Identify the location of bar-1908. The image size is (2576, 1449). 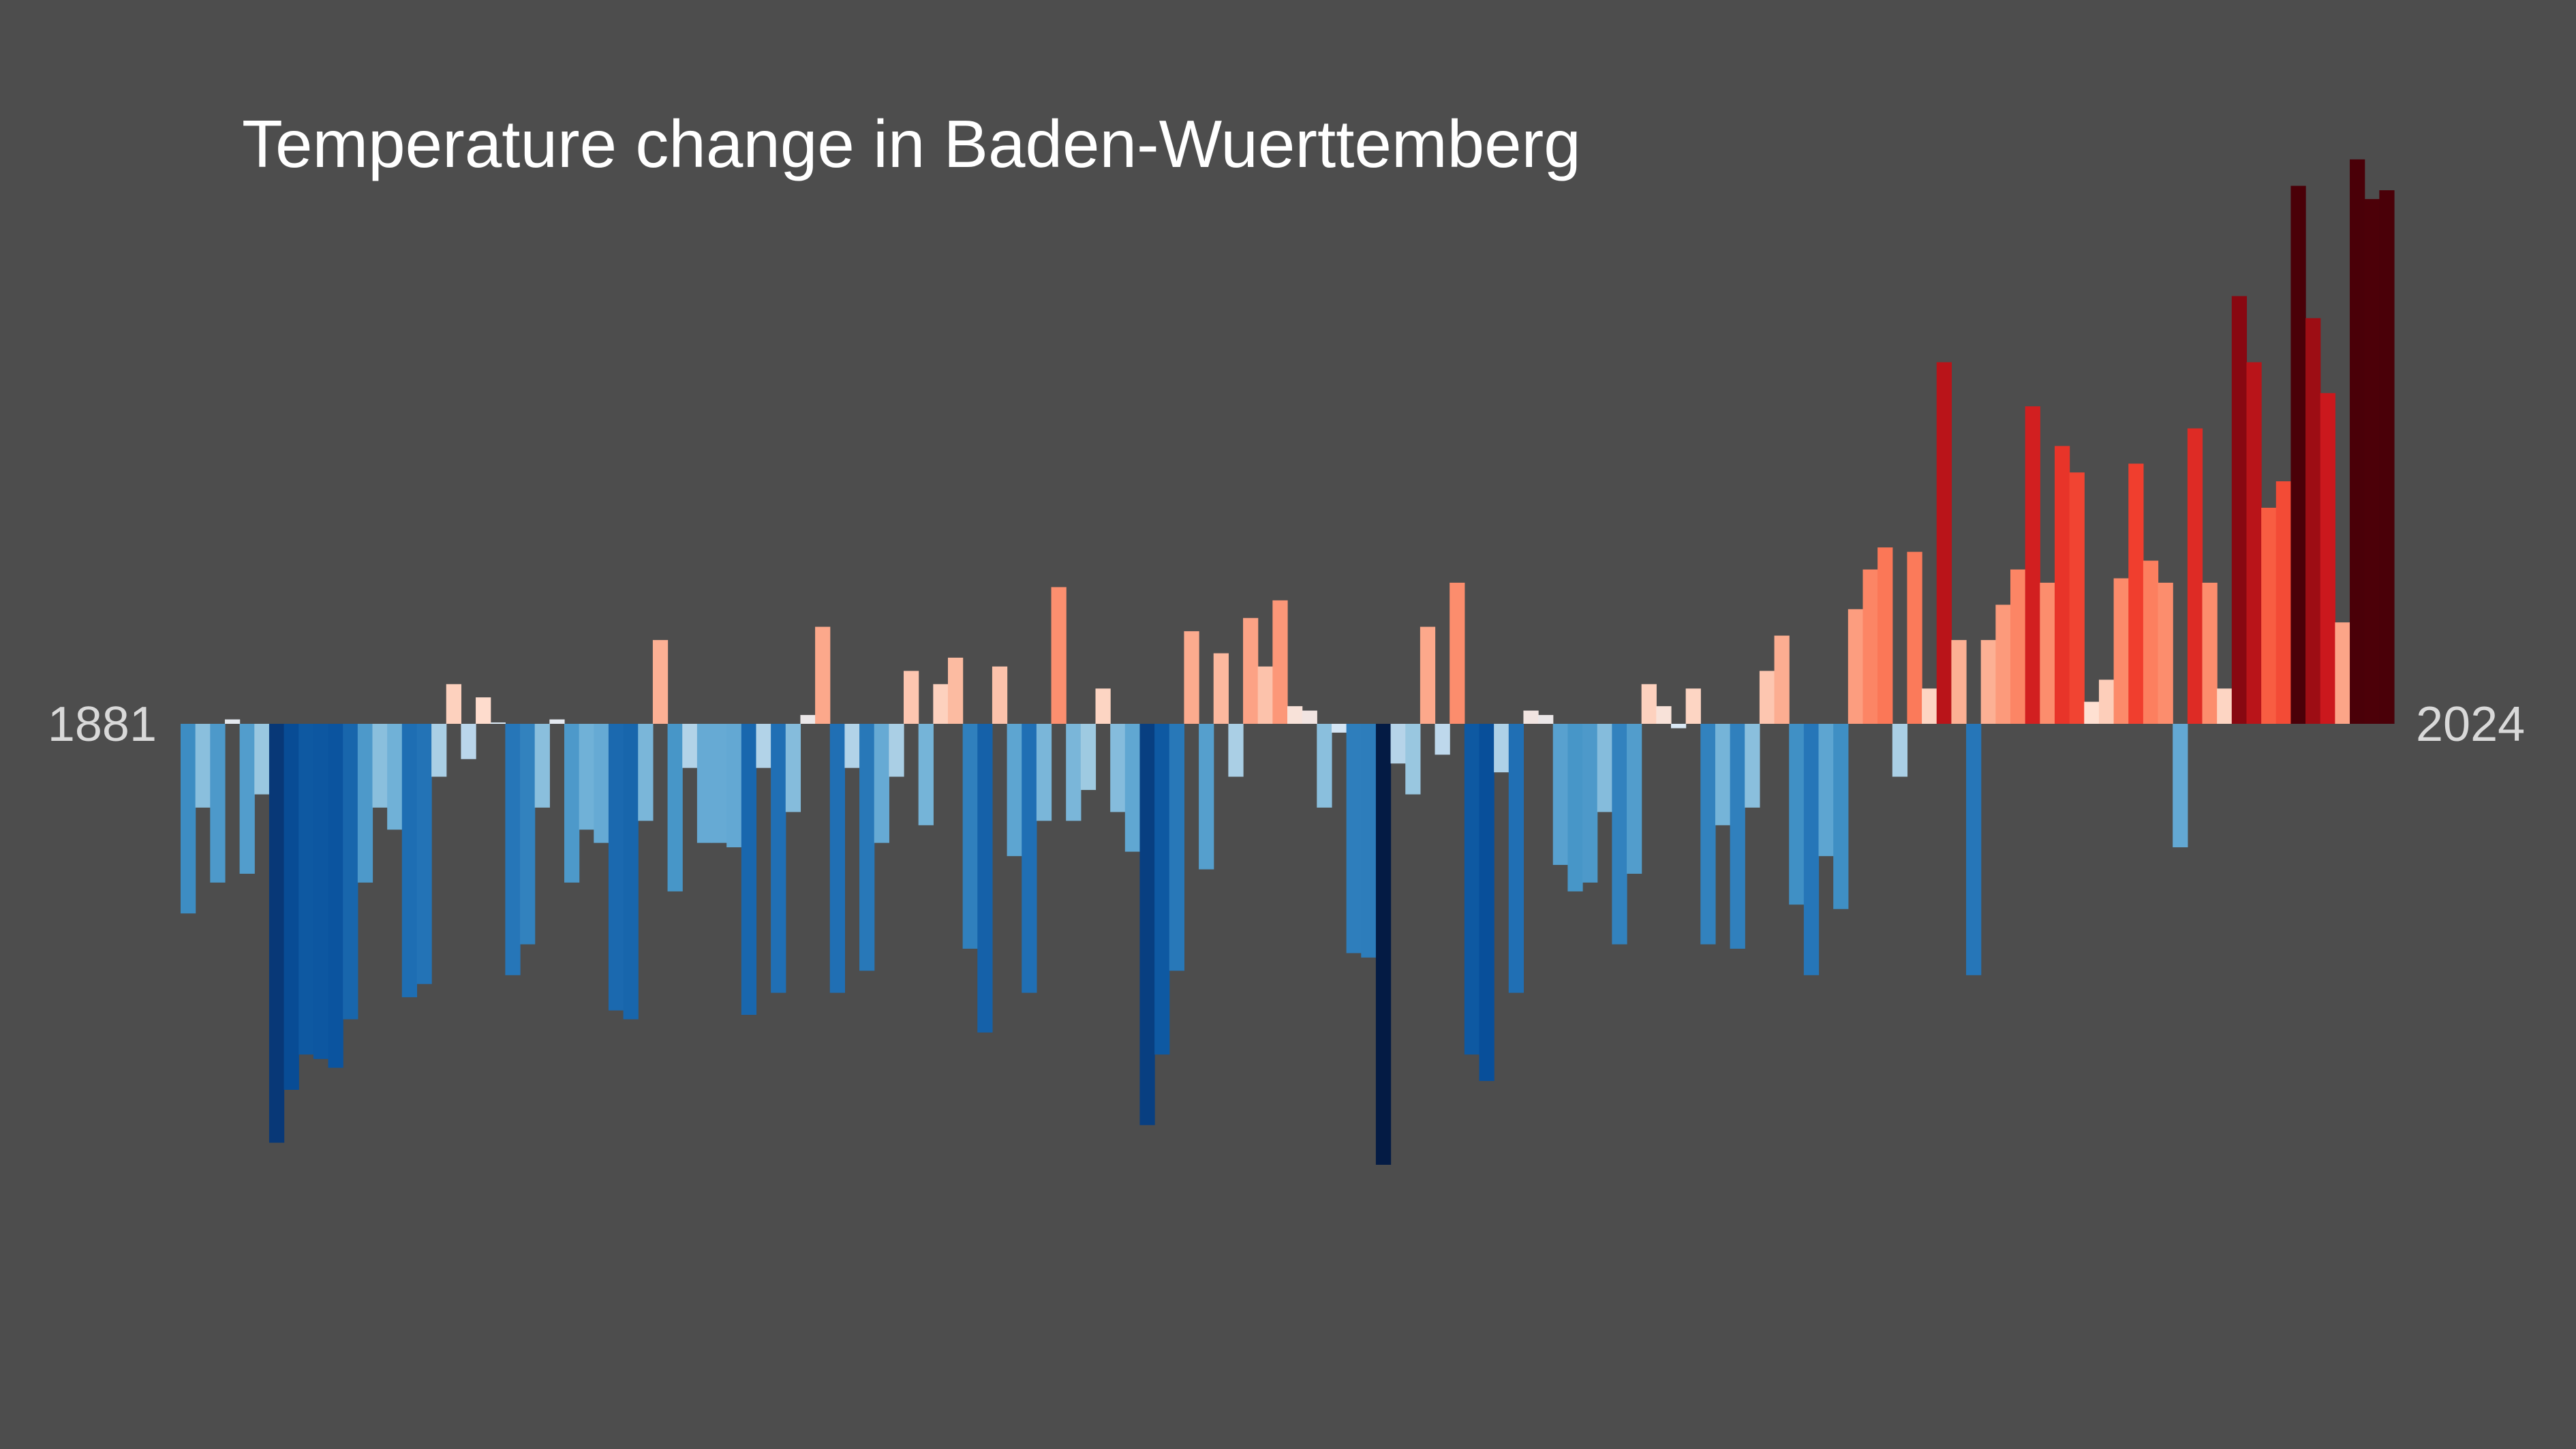
(586, 777).